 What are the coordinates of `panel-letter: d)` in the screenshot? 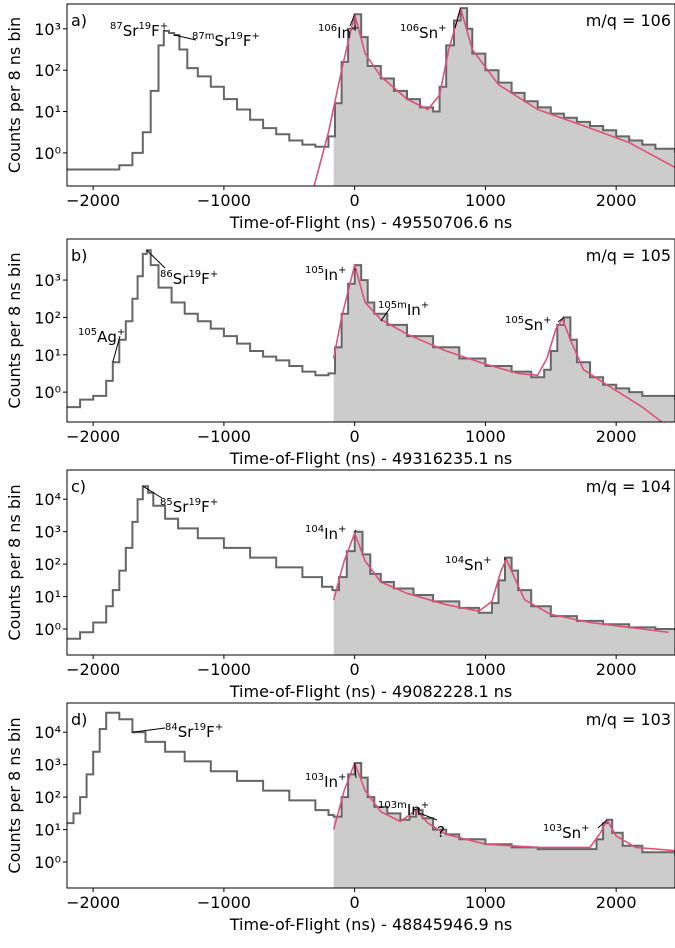 It's located at (79, 719).